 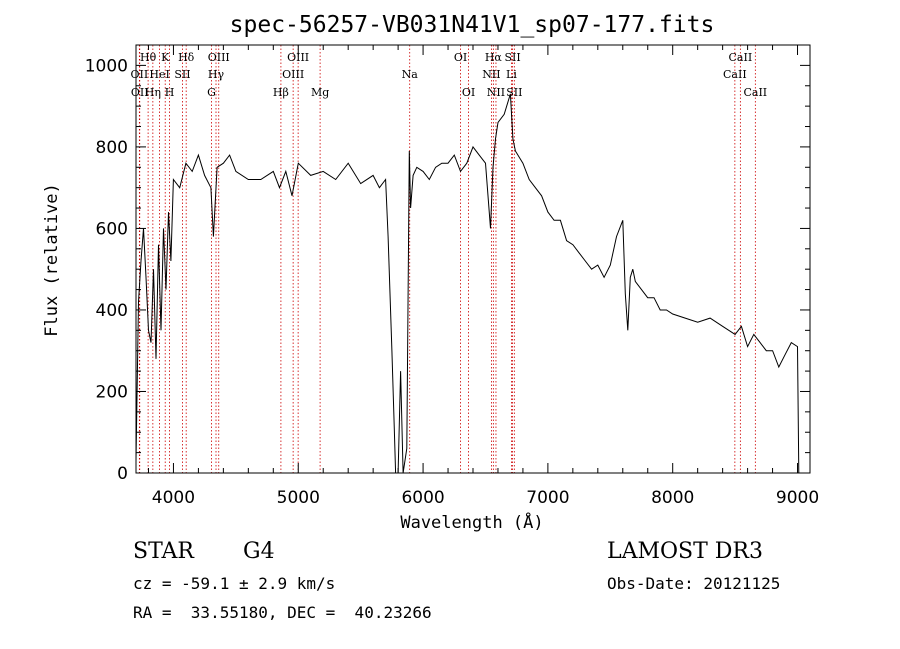 I want to click on chart-title: spec-56257-VB031N41V1_sp07-177.fits, so click(x=472, y=25).